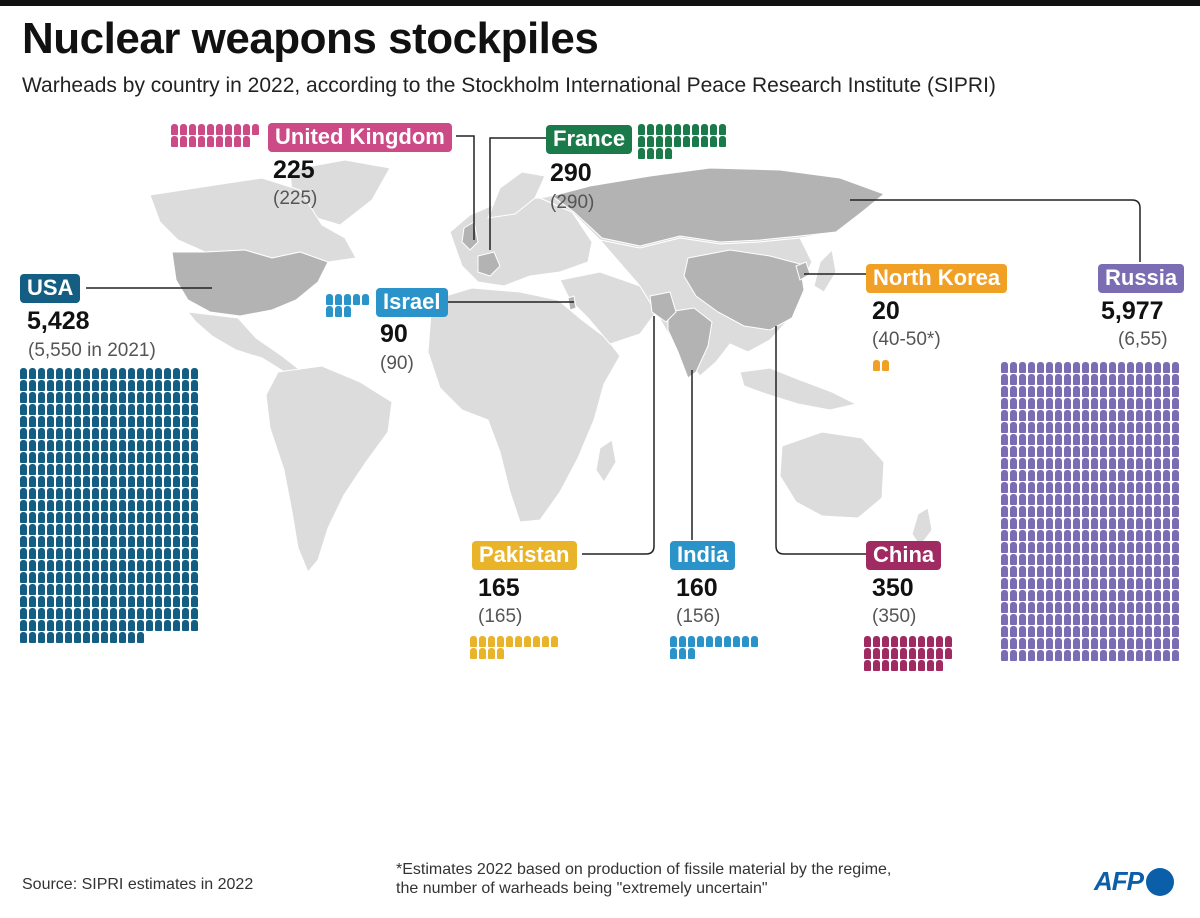  Describe the element at coordinates (697, 588) in the screenshot. I see `value-india: 160` at that location.